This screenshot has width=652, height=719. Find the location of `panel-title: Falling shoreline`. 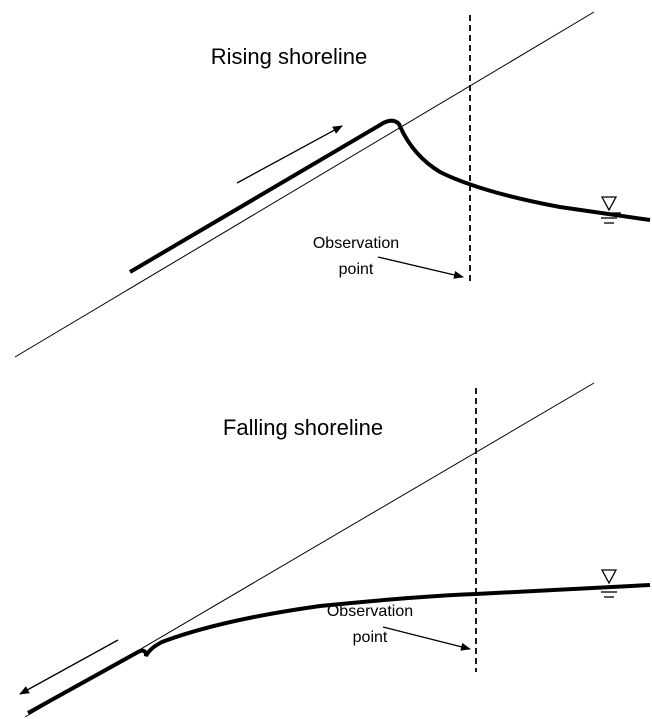

panel-title: Falling shoreline is located at coordinates (303, 427).